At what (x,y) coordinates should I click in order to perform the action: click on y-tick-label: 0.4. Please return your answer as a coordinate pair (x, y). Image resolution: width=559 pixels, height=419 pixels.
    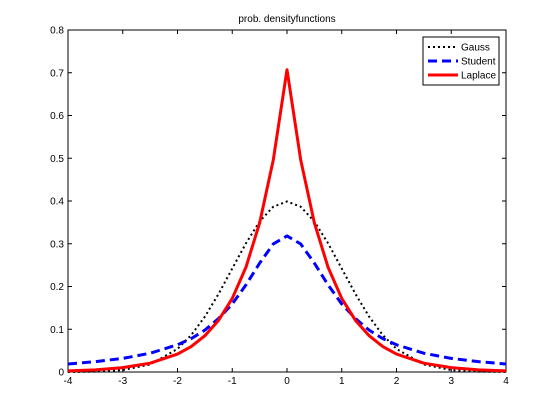
    Looking at the image, I should click on (57, 202).